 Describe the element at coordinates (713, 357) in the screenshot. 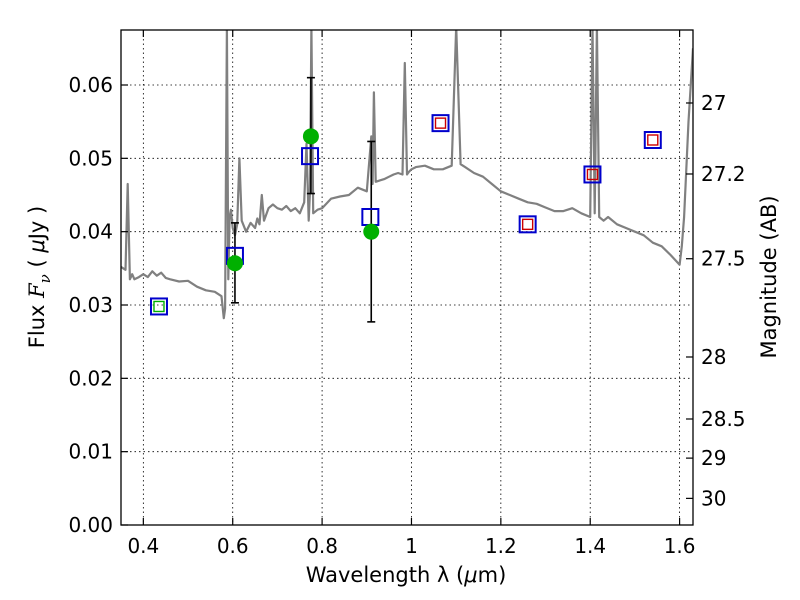

I see `magnitude-tick-label: 28` at that location.